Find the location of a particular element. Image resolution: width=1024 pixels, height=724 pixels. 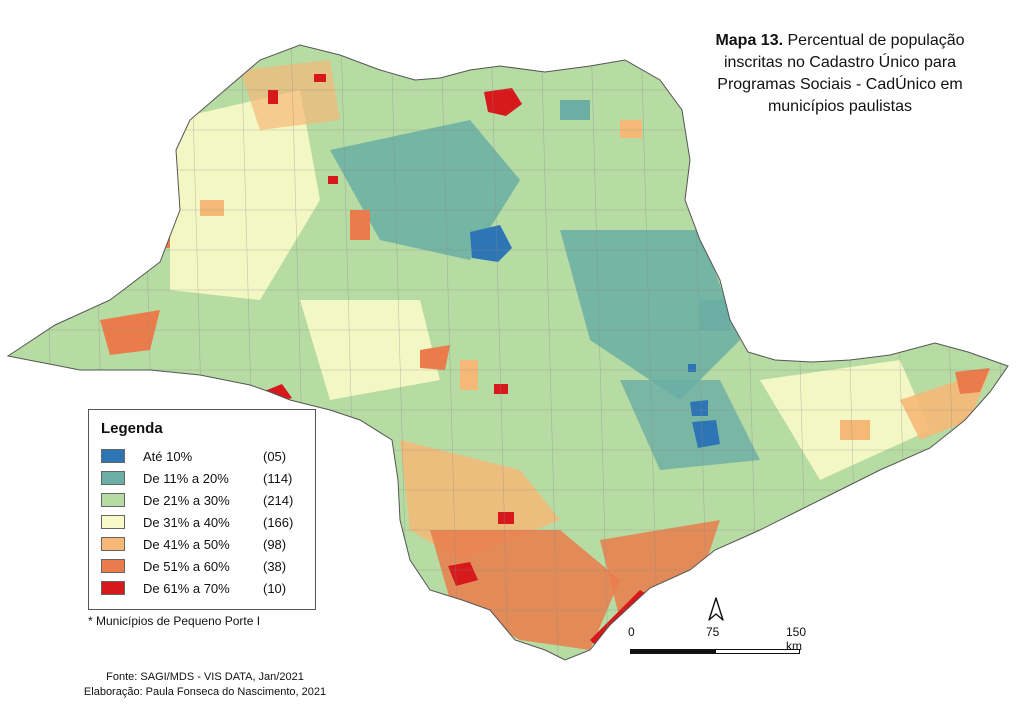

legend-label: De 61% a 70% is located at coordinates (186, 588).